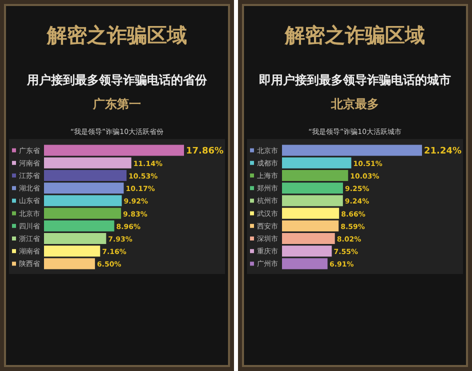 The width and height of the screenshot is (472, 371). Describe the element at coordinates (354, 104) in the screenshot. I see `text: 北京最多` at that location.